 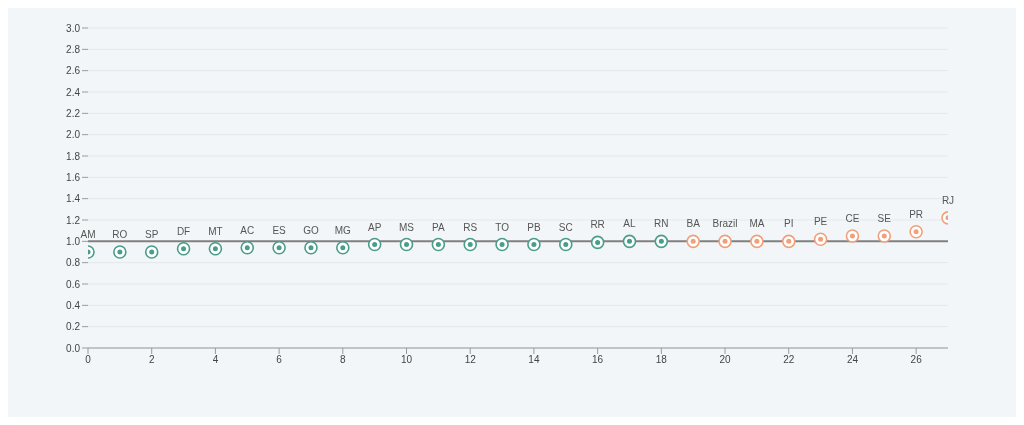 I want to click on annotation: PR, so click(x=916, y=214).